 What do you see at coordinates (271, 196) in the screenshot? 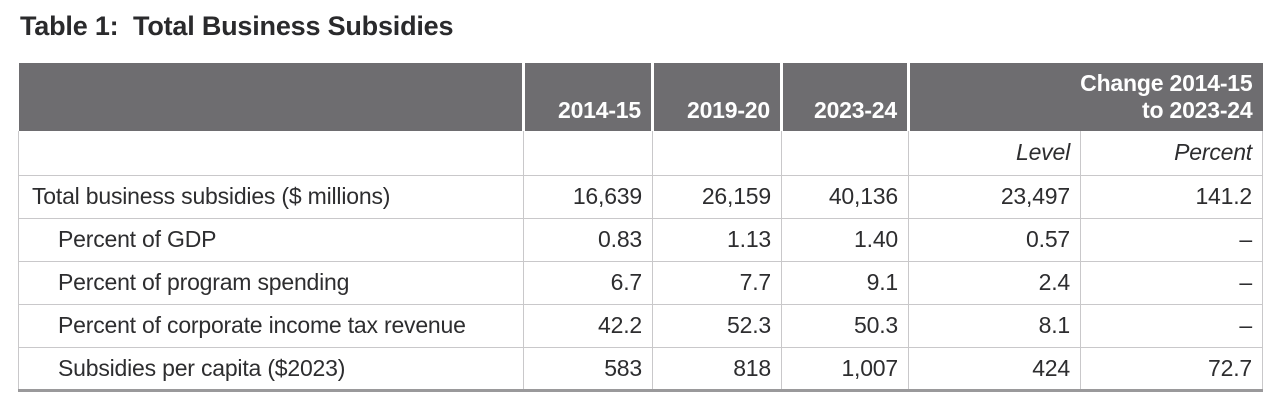
I see `row-label: Total business subsidies ($ millions)` at bounding box center [271, 196].